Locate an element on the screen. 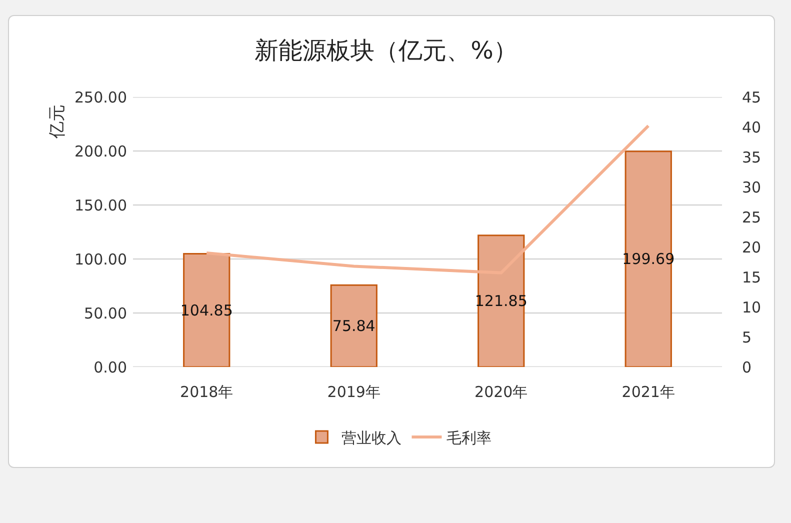 Image resolution: width=791 pixels, height=523 pixels. y-tick-label: 50.00 is located at coordinates (105, 313).